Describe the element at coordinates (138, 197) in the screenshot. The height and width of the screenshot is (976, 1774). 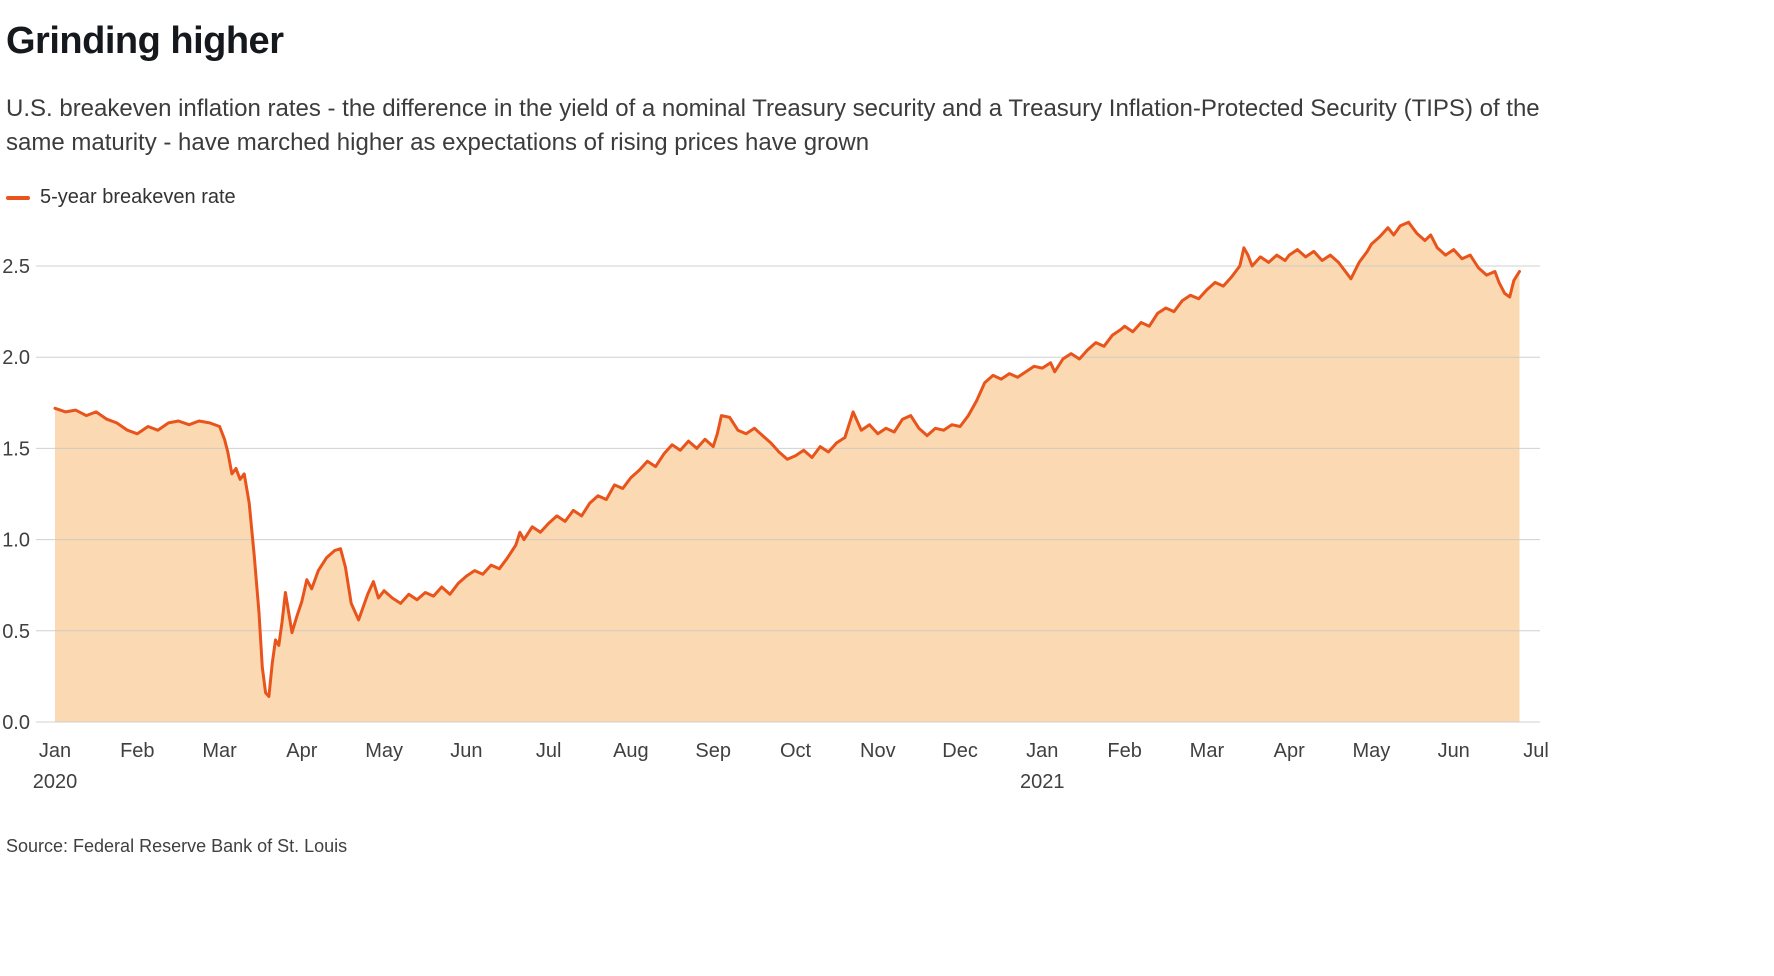
I see `legend-series-label: 5-year breakeven rate` at that location.